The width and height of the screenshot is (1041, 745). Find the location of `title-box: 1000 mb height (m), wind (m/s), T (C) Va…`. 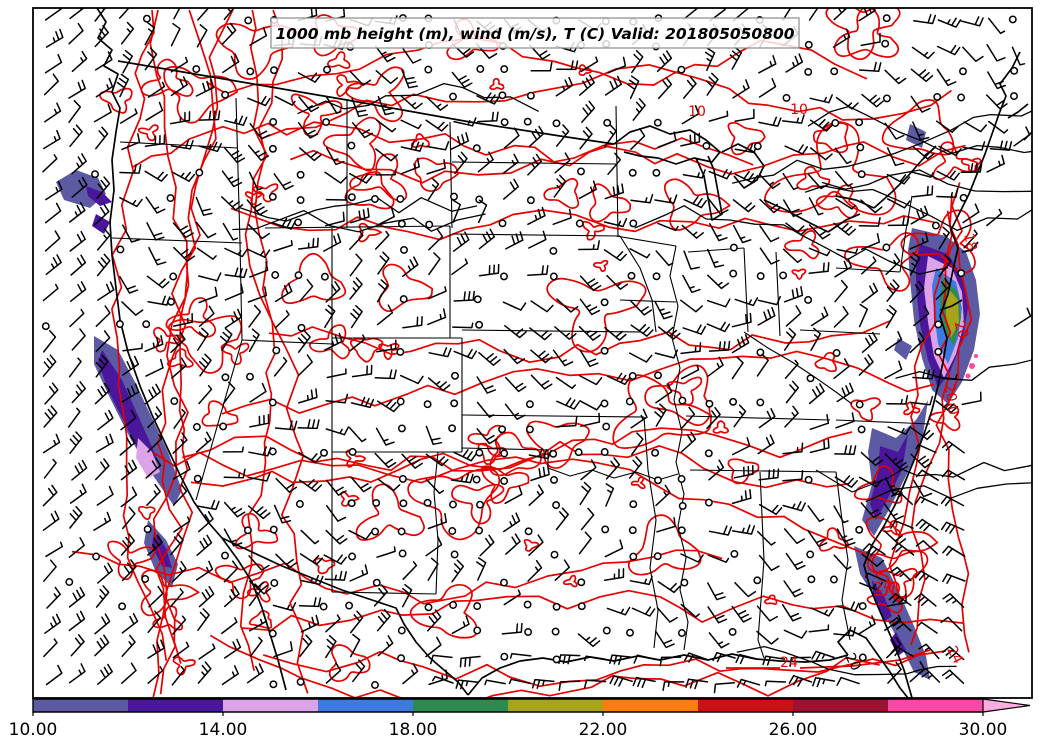

title-box: 1000 mb height (m), wind (m/s), T (C) Va… is located at coordinates (535, 33).